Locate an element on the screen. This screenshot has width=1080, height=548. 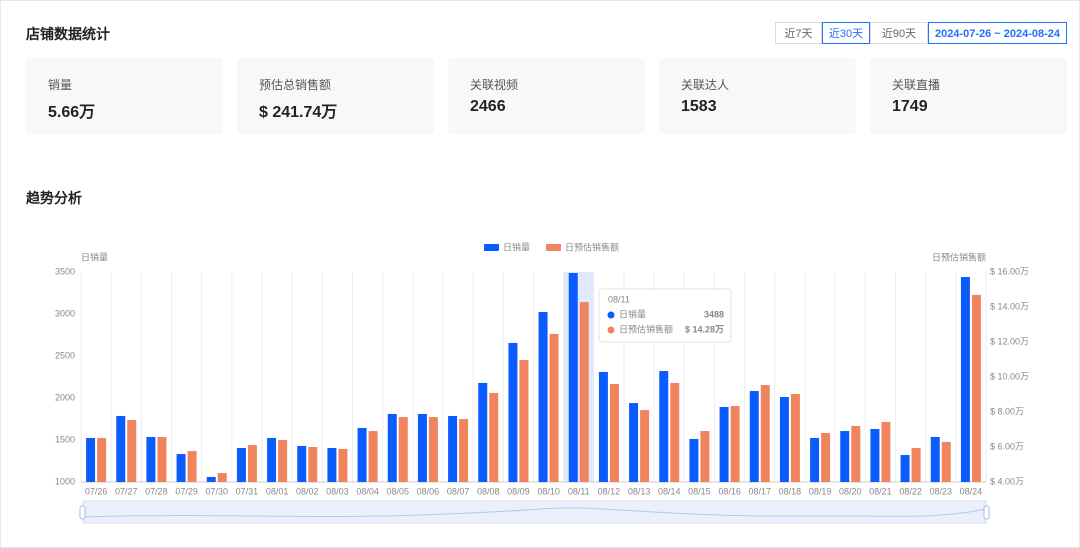
x-tick-label: 08/14 is located at coordinates (669, 491).